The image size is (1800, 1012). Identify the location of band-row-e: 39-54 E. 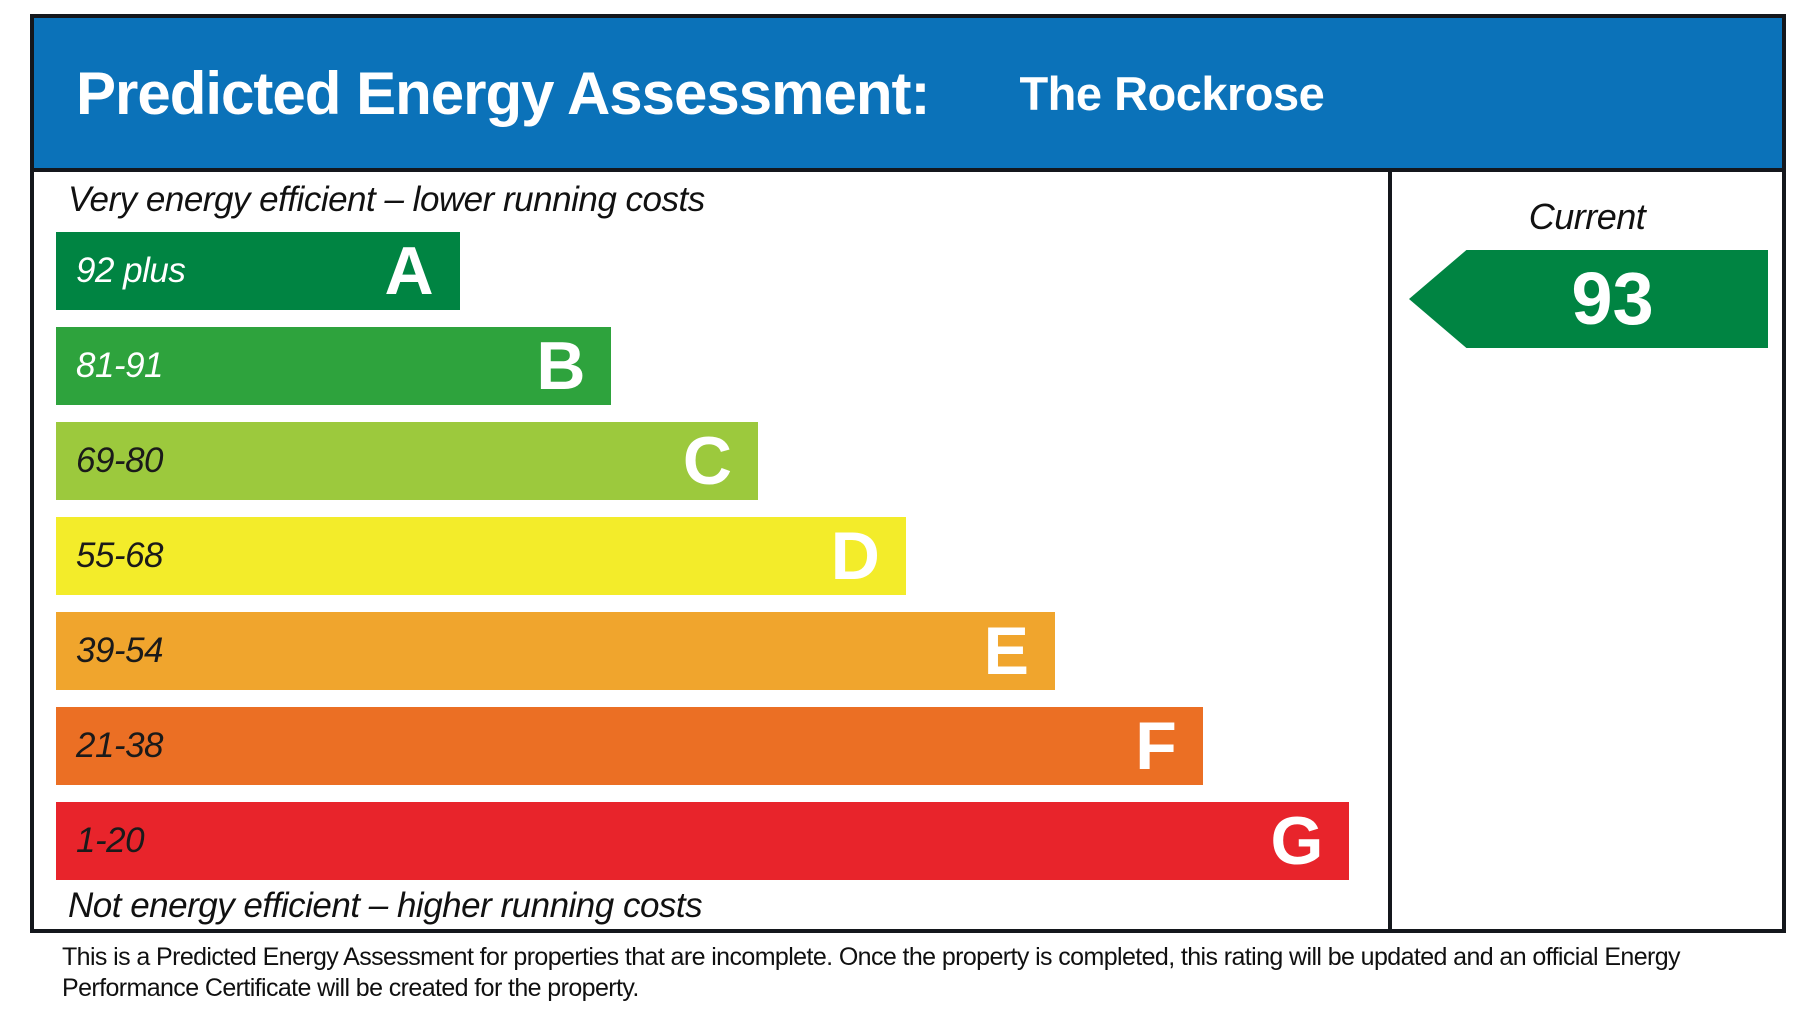
(555, 651).